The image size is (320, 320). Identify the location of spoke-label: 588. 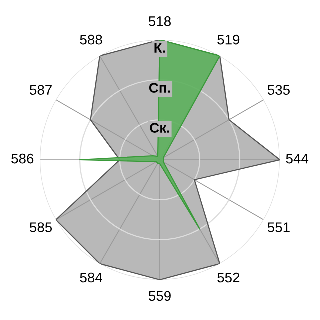
(91, 39).